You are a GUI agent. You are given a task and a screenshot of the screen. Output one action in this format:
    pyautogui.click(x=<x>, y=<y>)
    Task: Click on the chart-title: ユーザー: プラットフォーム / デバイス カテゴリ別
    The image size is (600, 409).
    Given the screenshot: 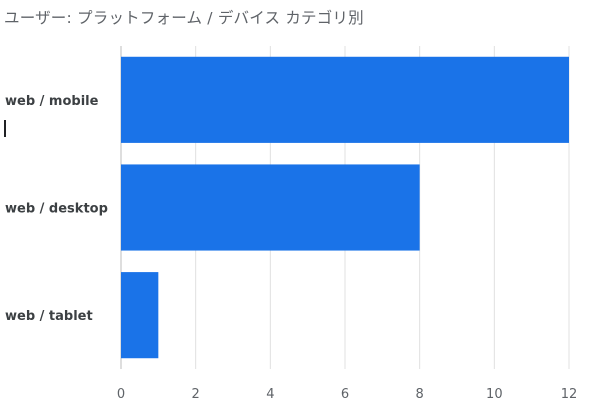 What is the action you would take?
    pyautogui.click(x=184, y=18)
    